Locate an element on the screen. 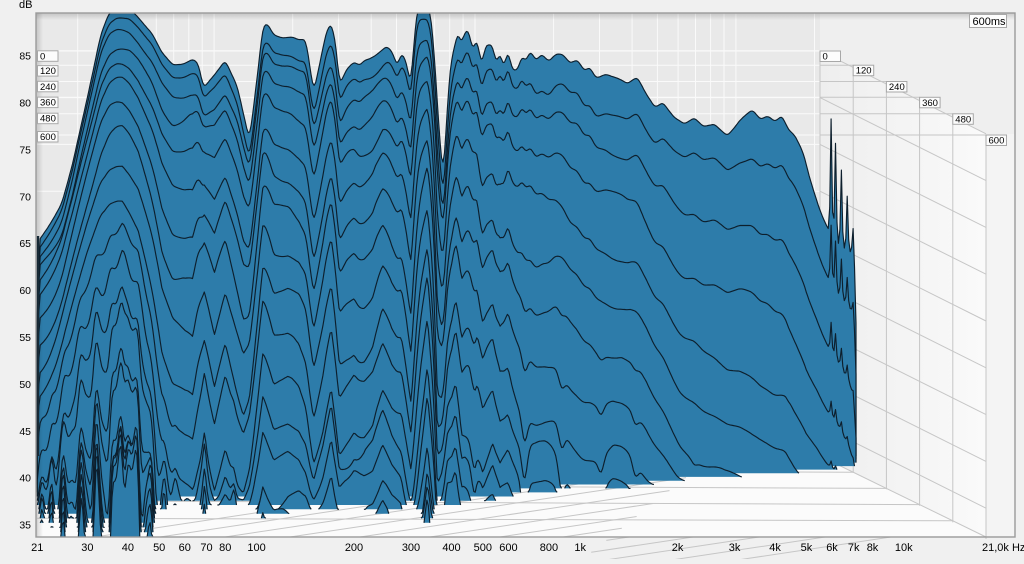  svg-text: 6k is located at coordinates (832, 548).